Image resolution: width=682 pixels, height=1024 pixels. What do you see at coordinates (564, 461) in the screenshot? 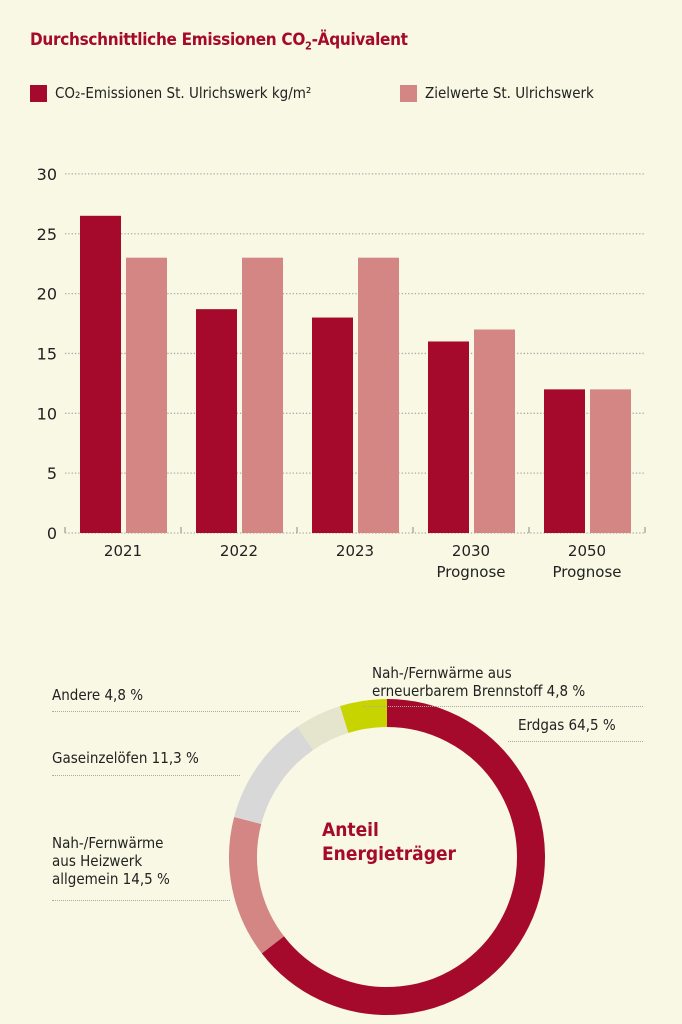
I see `bar-emission-2050` at bounding box center [564, 461].